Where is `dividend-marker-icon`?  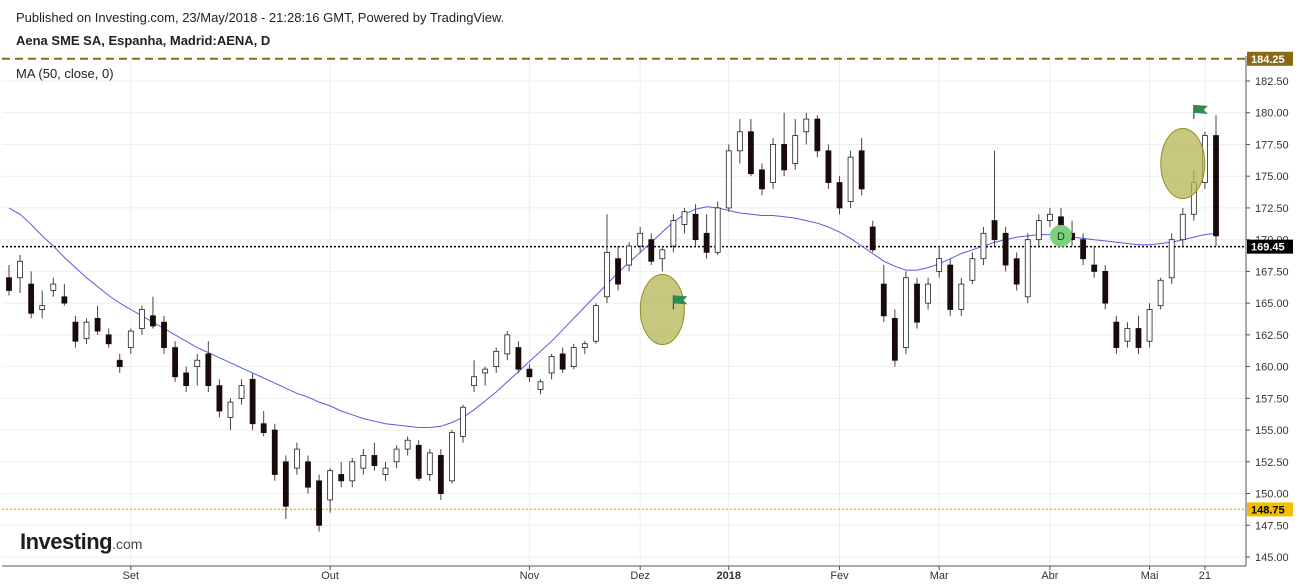
dividend-marker-icon is located at coordinates (1060, 235).